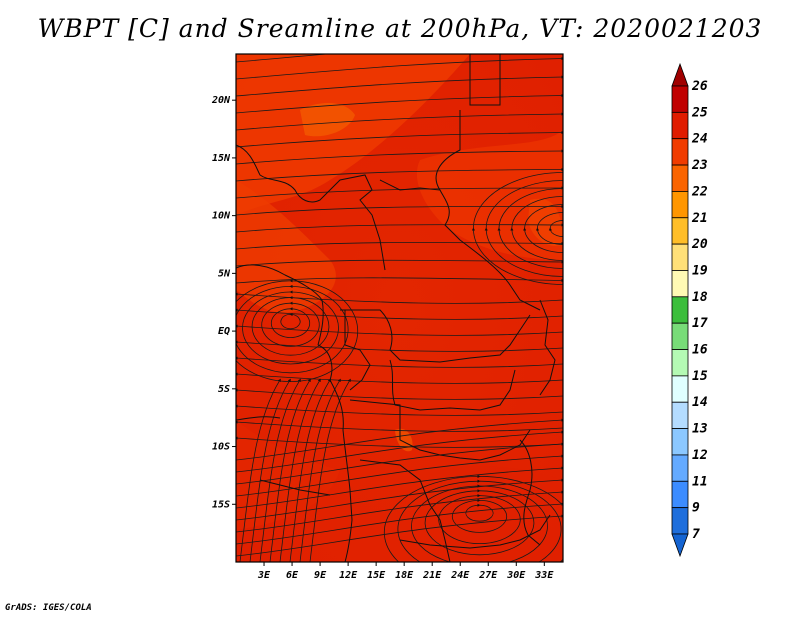 The width and height of the screenshot is (800, 618). I want to click on y-tick-label: 15N, so click(221, 158).